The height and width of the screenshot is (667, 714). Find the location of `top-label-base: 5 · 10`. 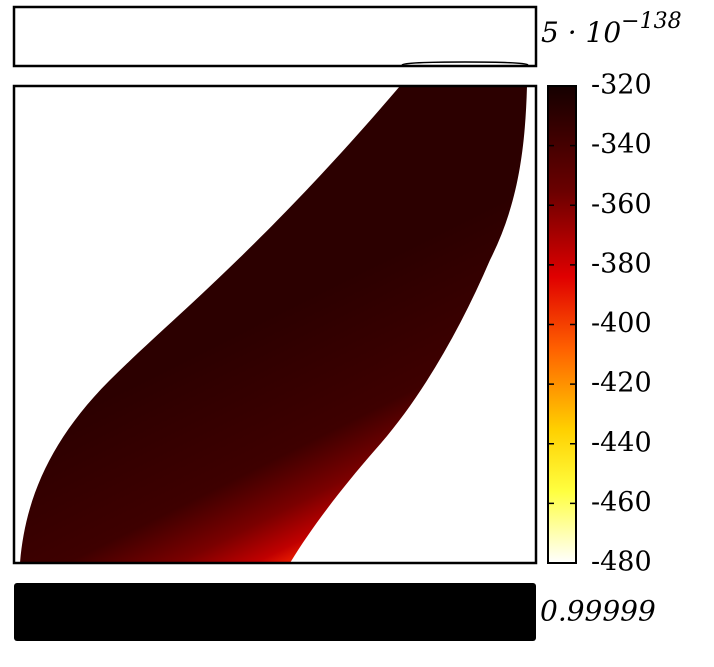

top-label-base: 5 · 10 is located at coordinates (581, 32).